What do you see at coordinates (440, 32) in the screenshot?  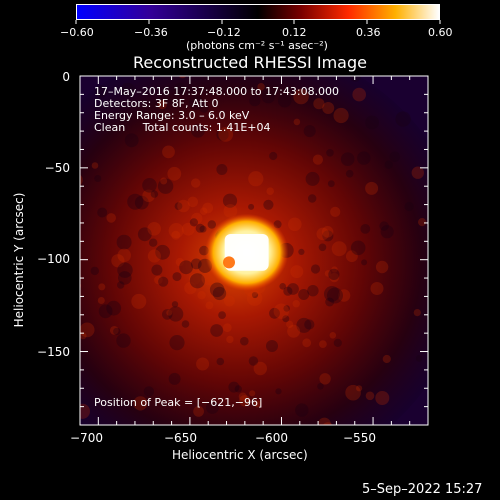 I see `colorbar-tick-5: 0.60` at bounding box center [440, 32].